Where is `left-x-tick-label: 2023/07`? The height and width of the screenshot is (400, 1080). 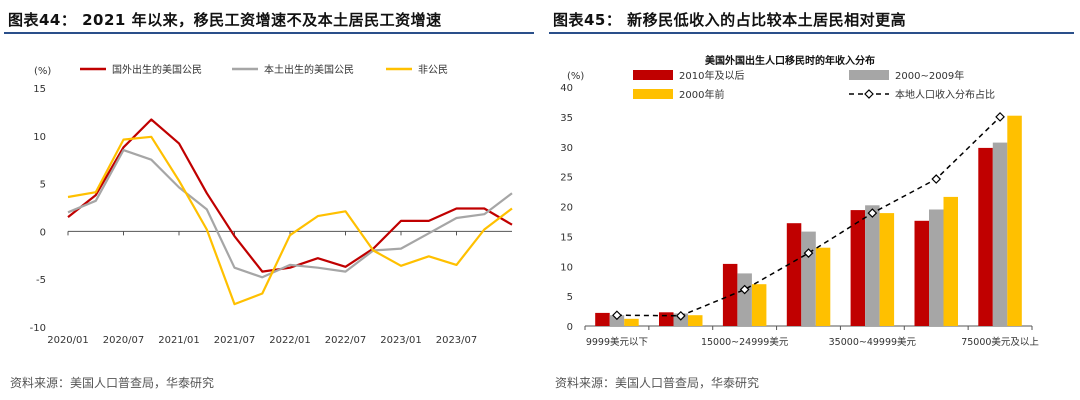
left-x-tick-label: 2023/07 is located at coordinates (457, 340).